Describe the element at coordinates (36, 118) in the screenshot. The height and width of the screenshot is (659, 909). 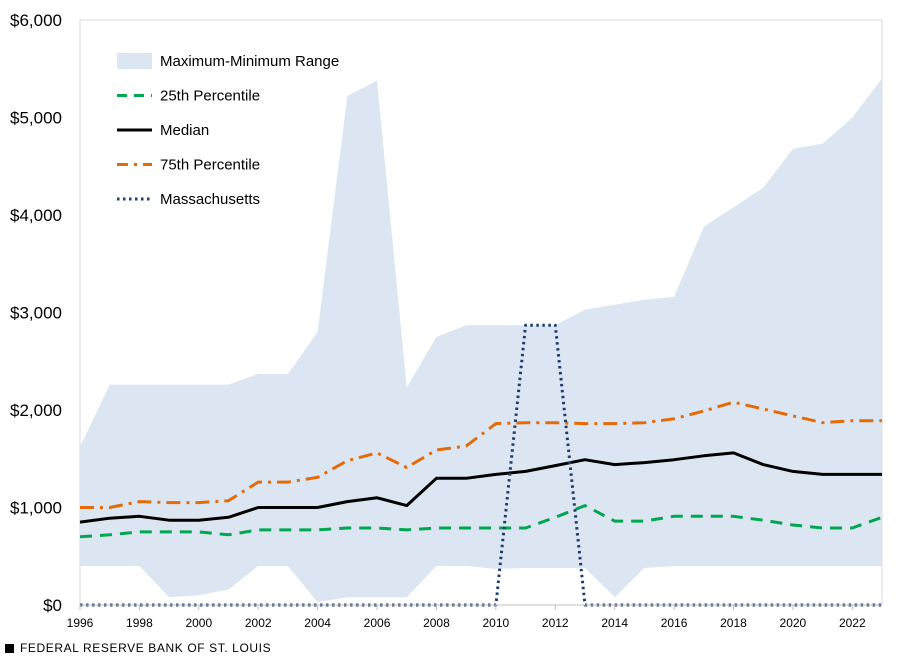
I see `y-tick-label: $5,000` at that location.